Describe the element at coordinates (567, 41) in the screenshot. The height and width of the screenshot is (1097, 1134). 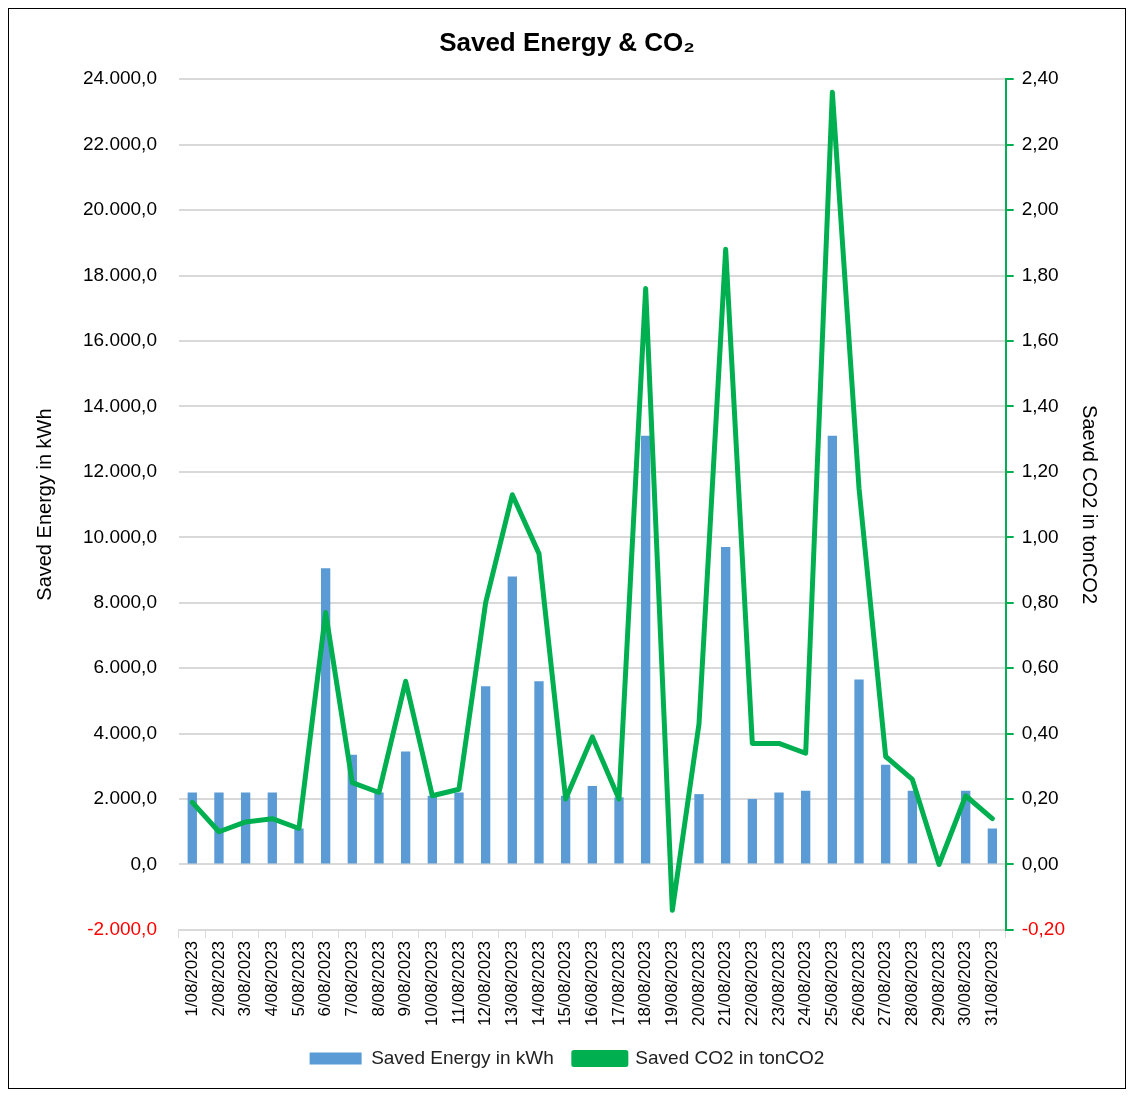
I see `chart-title: Saved Energy & CO₂` at that location.